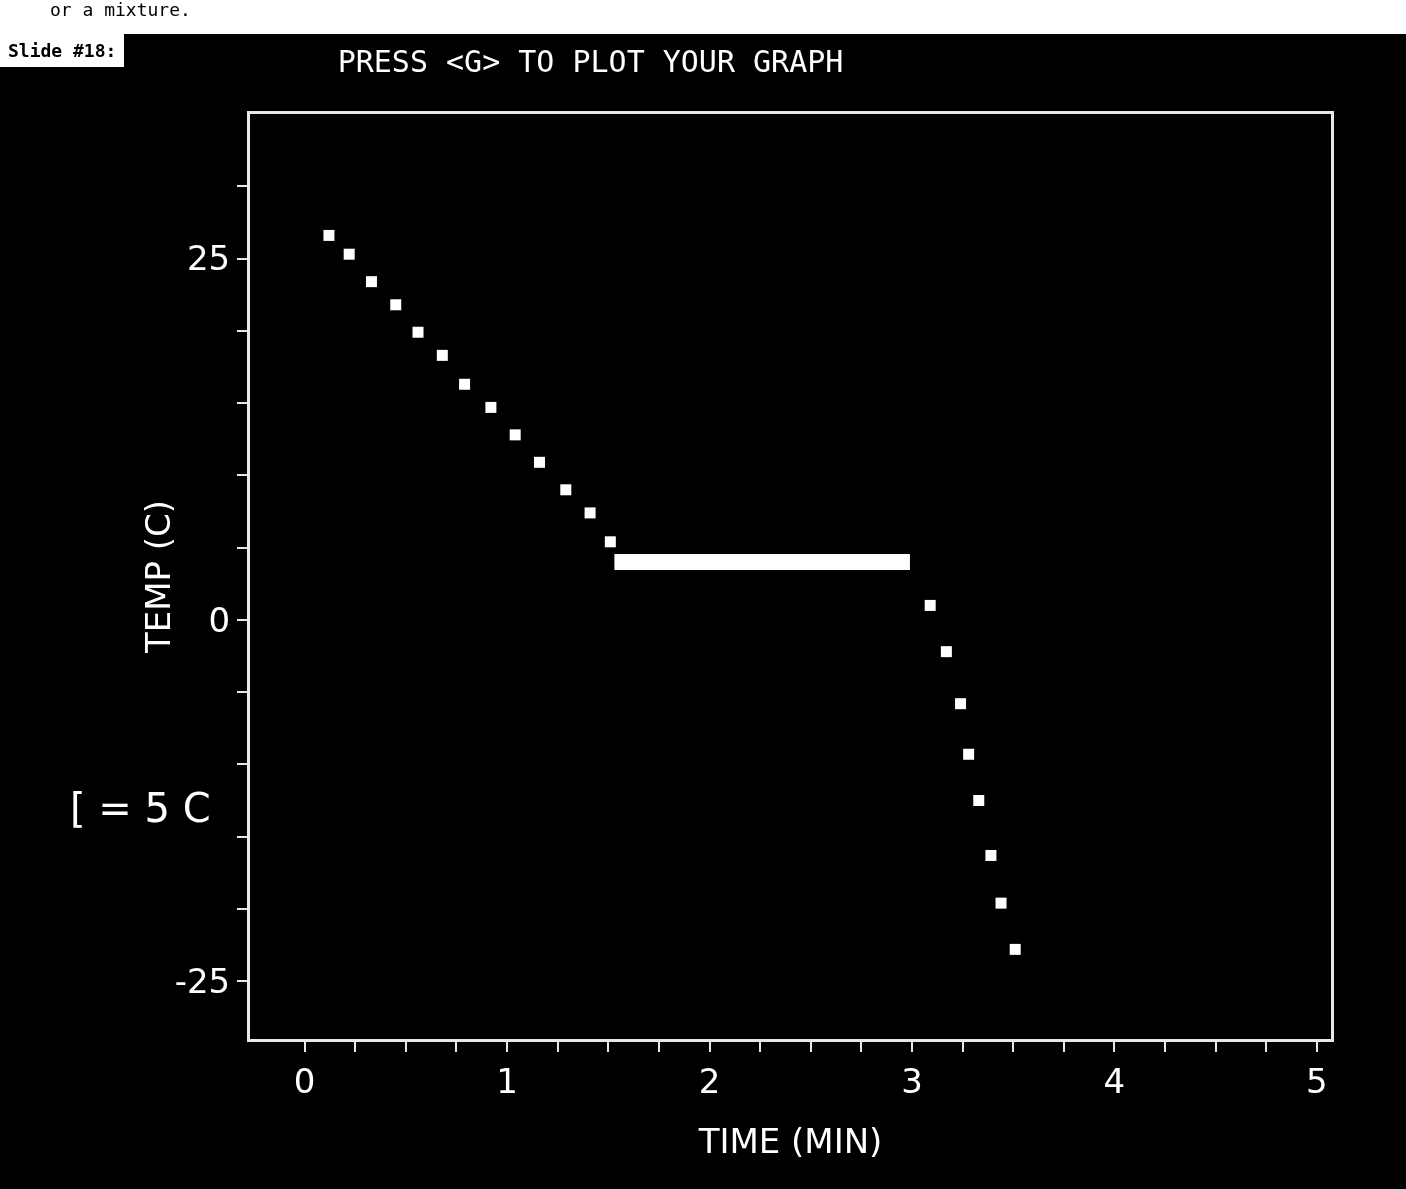  What do you see at coordinates (208, 258) in the screenshot?
I see `y-tick-label: 25` at bounding box center [208, 258].